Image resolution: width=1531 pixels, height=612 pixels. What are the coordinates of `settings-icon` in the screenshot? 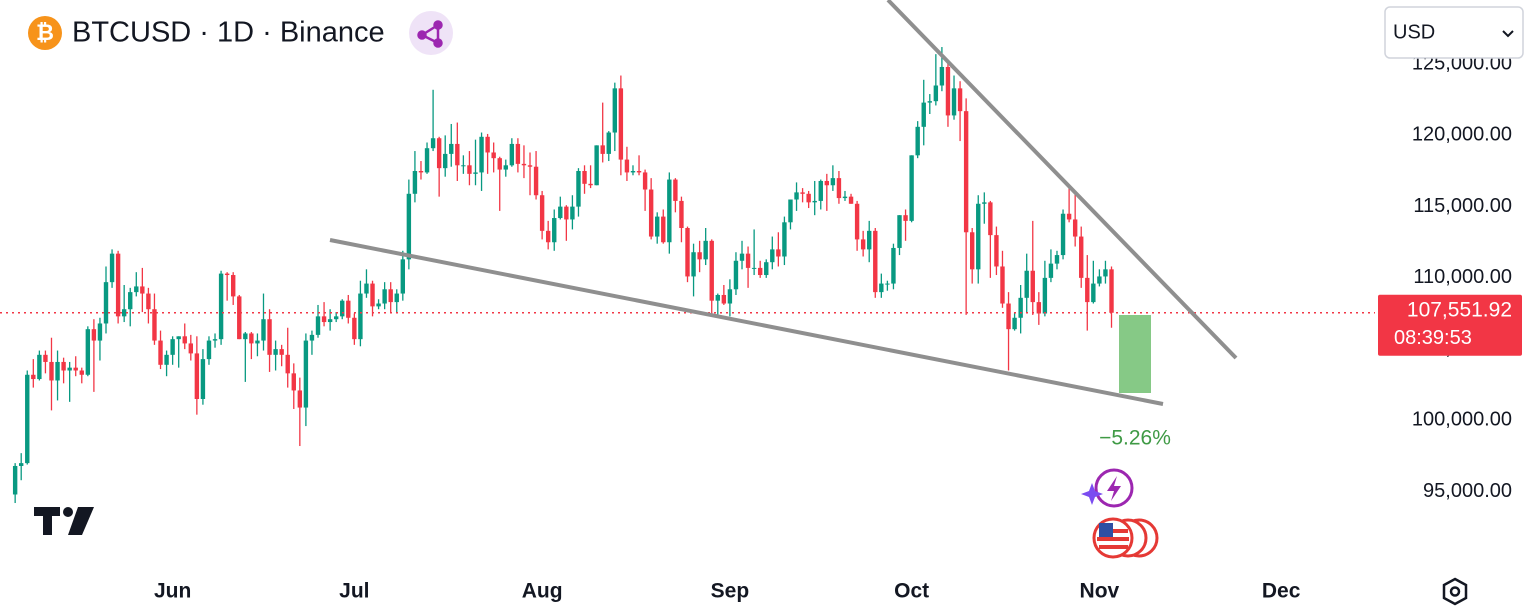 It's located at (1455, 591).